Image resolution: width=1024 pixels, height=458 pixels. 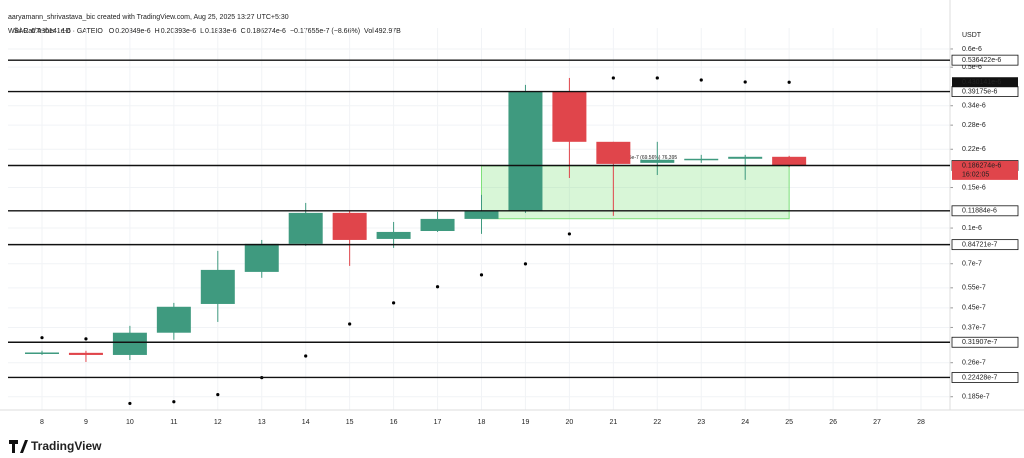 I want to click on logo-icon, so click(x=18, y=446).